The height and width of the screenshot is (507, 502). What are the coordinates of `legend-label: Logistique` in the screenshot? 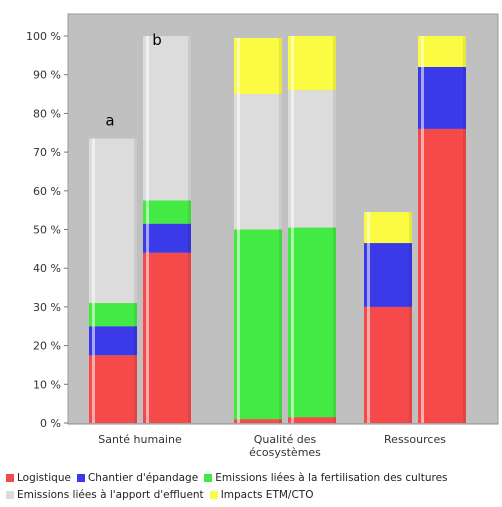 It's located at (44, 477).